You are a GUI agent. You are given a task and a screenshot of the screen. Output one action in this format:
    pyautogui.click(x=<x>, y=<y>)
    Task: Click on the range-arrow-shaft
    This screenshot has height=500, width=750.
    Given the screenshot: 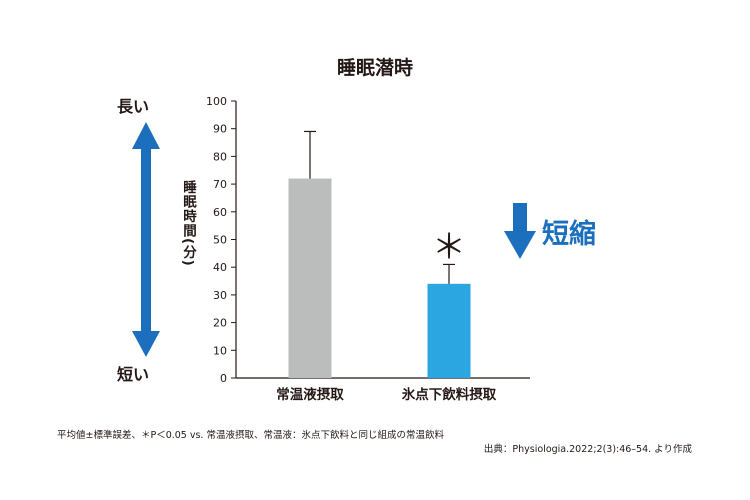 What is the action you would take?
    pyautogui.click(x=146, y=240)
    